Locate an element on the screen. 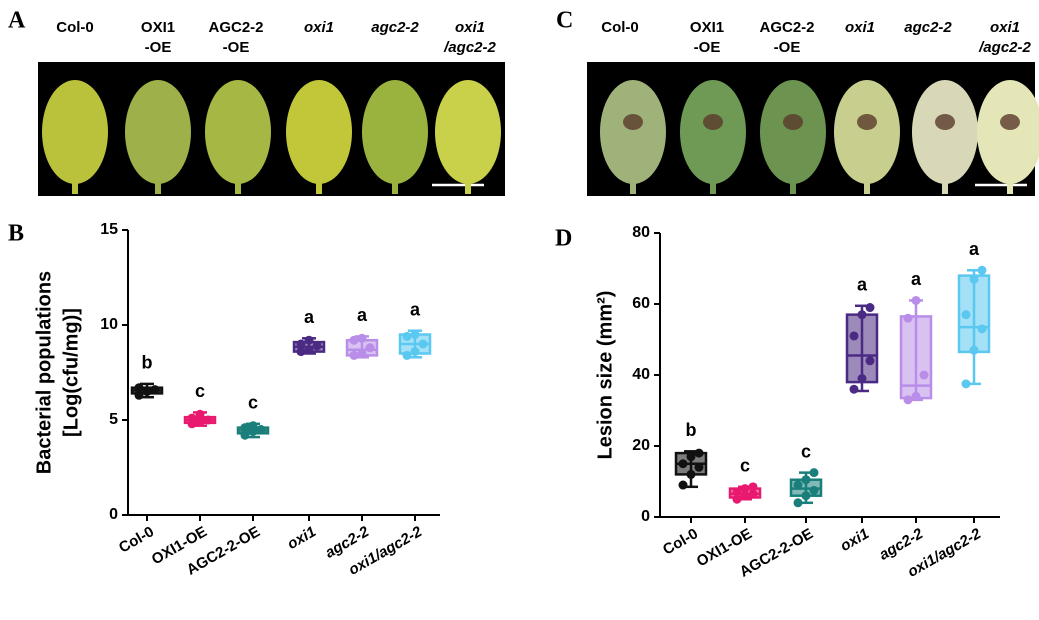 The width and height of the screenshot is (1039, 620). panel-letter: D is located at coordinates (563, 239).